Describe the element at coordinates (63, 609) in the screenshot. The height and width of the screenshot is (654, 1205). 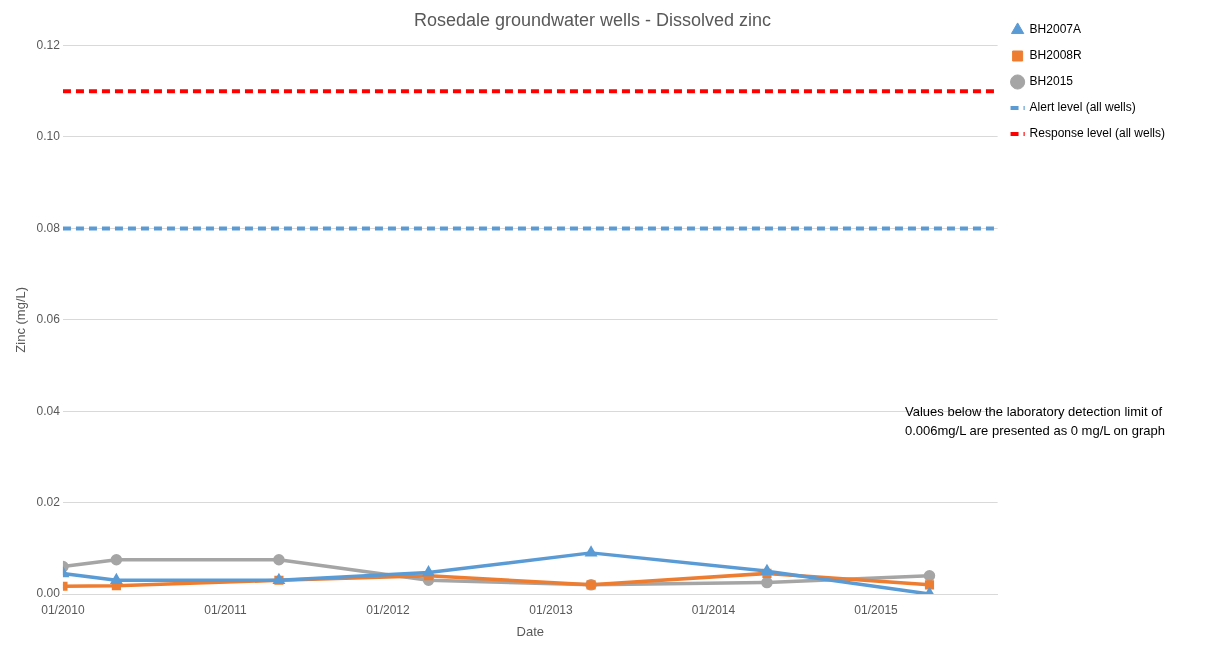
I see `x-tick-label: 01/2010` at that location.